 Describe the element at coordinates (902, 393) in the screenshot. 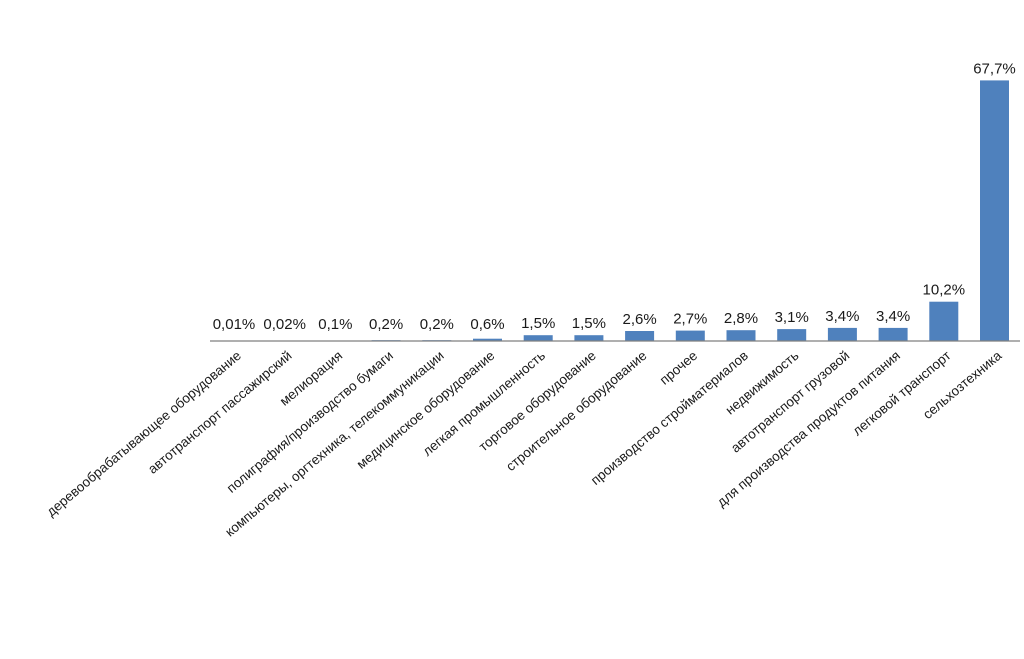

I see `x-tick-label: легковой транспорт` at that location.